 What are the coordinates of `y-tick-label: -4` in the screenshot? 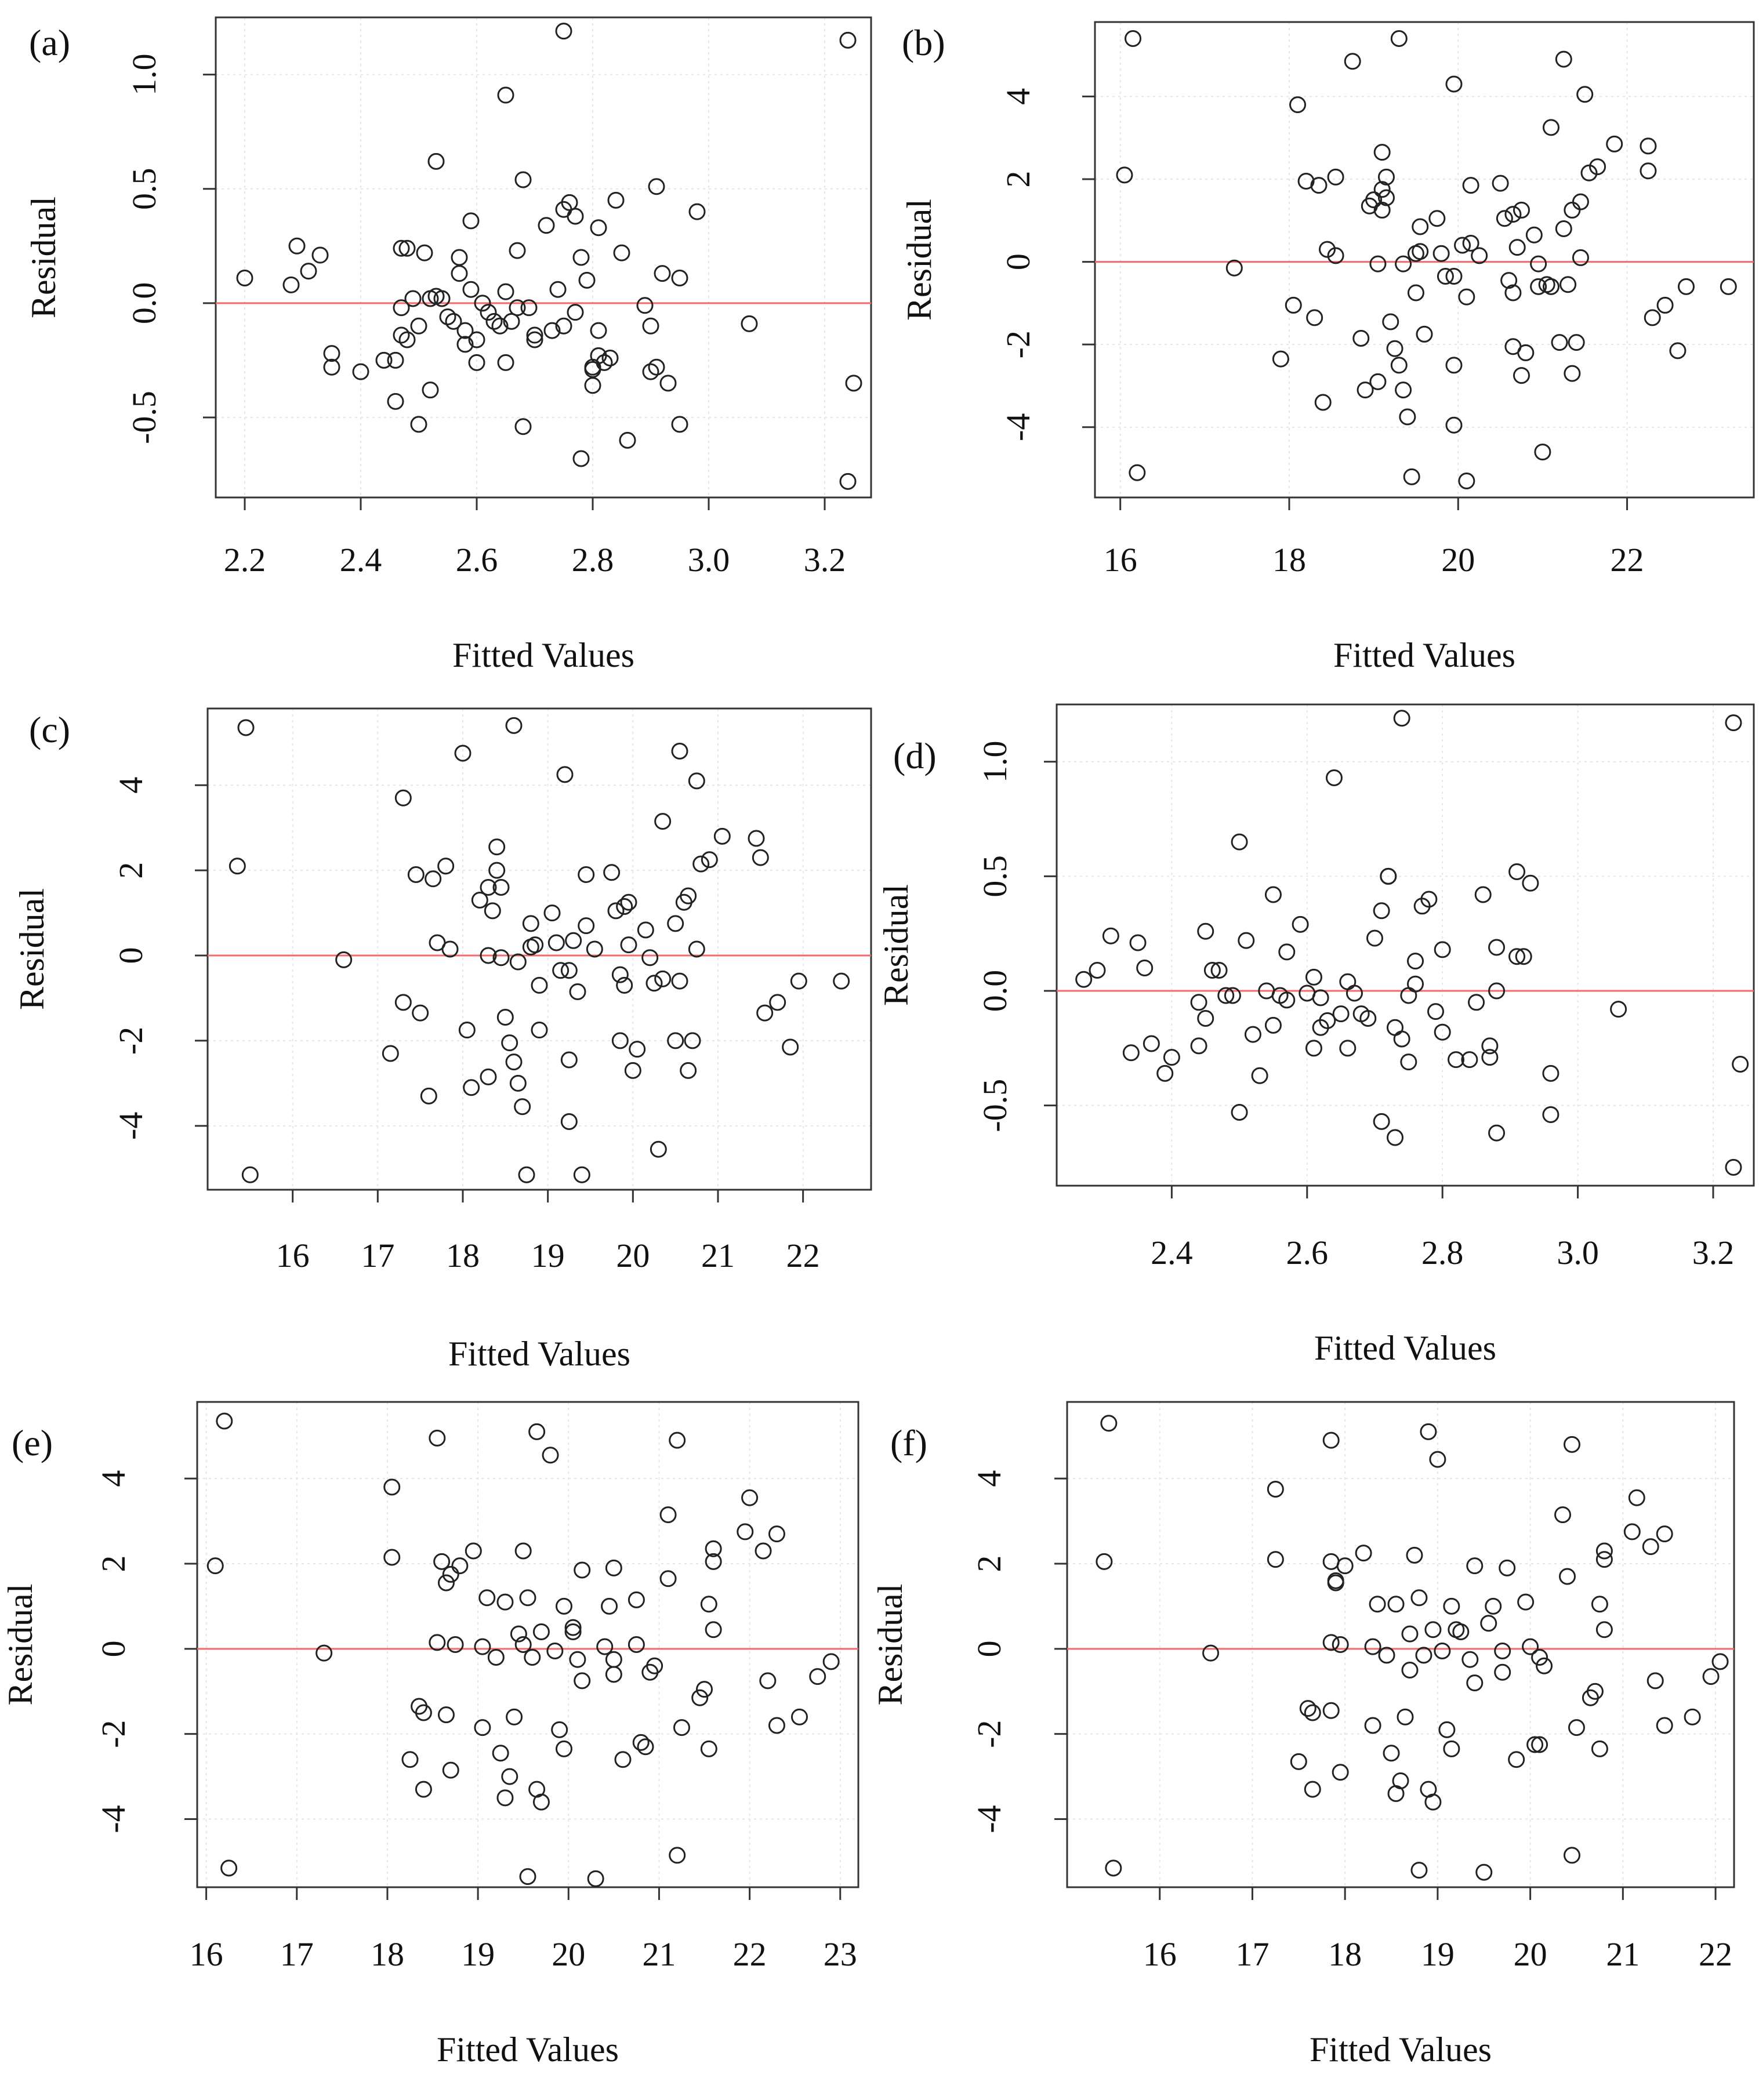 It's located at (113, 1819).